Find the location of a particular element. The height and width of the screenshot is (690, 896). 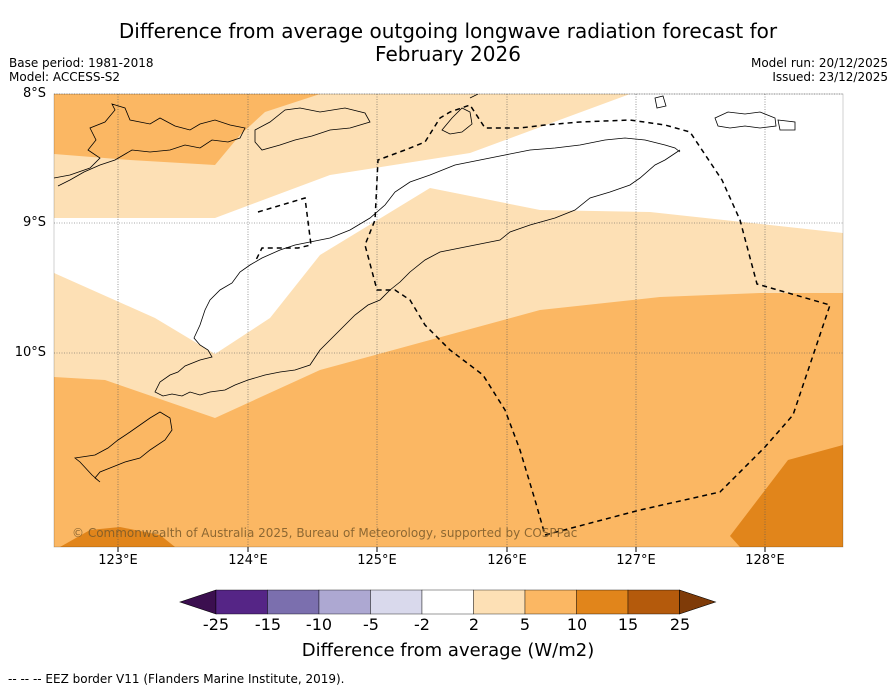

coastline-roti is located at coordinates (123, 447).